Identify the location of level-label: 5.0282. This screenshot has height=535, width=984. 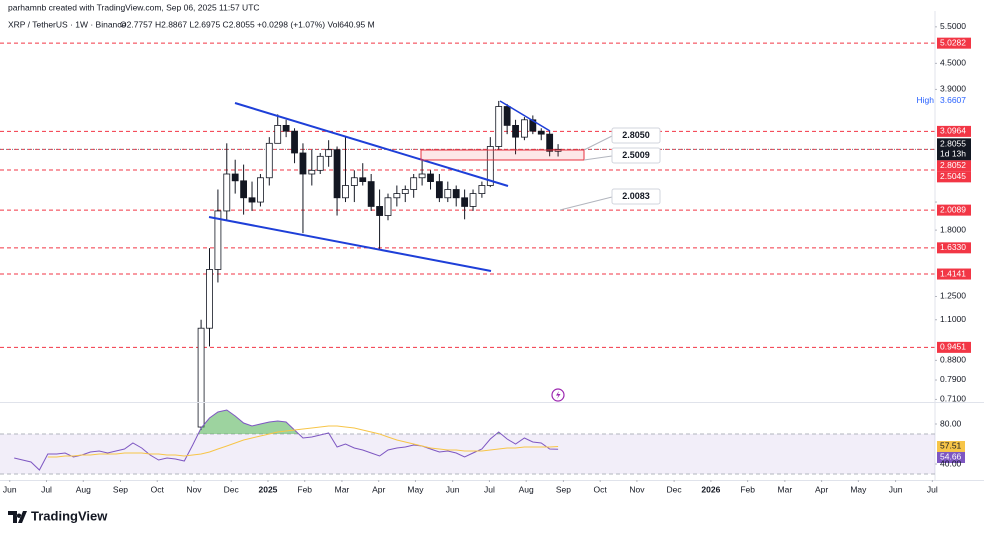
(953, 42).